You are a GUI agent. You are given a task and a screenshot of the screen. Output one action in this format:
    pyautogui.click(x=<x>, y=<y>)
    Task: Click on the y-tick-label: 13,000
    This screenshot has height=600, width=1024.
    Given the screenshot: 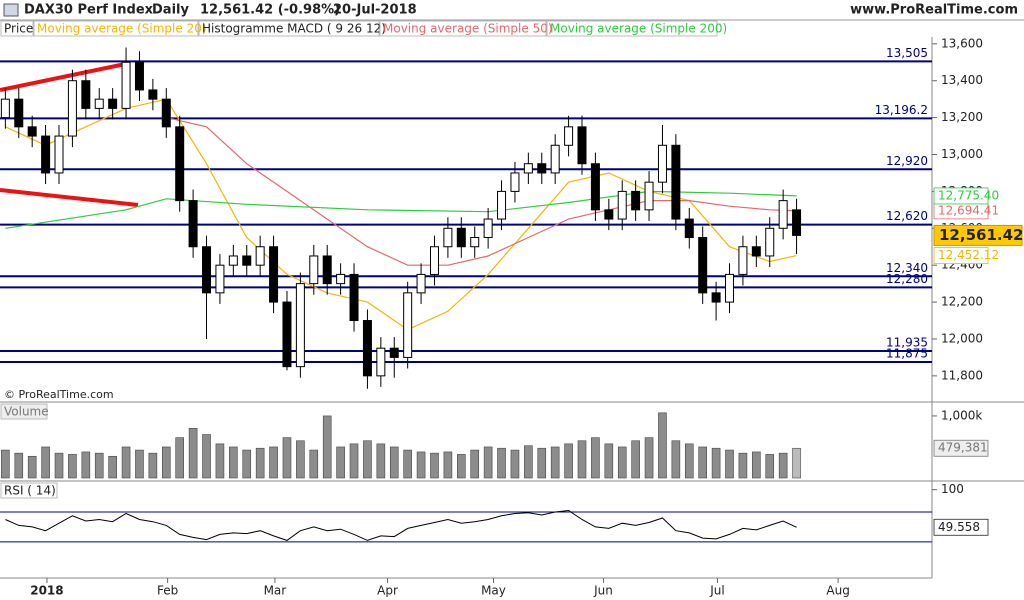 What is the action you would take?
    pyautogui.click(x=962, y=154)
    